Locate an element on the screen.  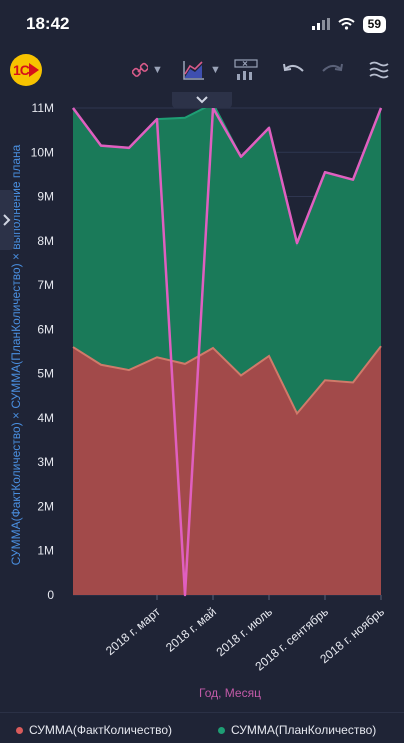
y-tick-label: 10M is located at coordinates (42, 152).